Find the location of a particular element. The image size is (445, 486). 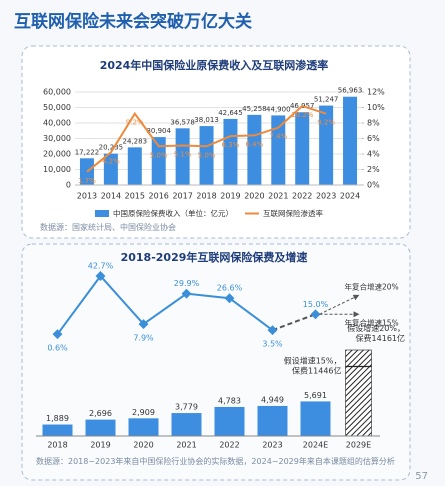

x-tick-label: 2024 is located at coordinates (350, 196).